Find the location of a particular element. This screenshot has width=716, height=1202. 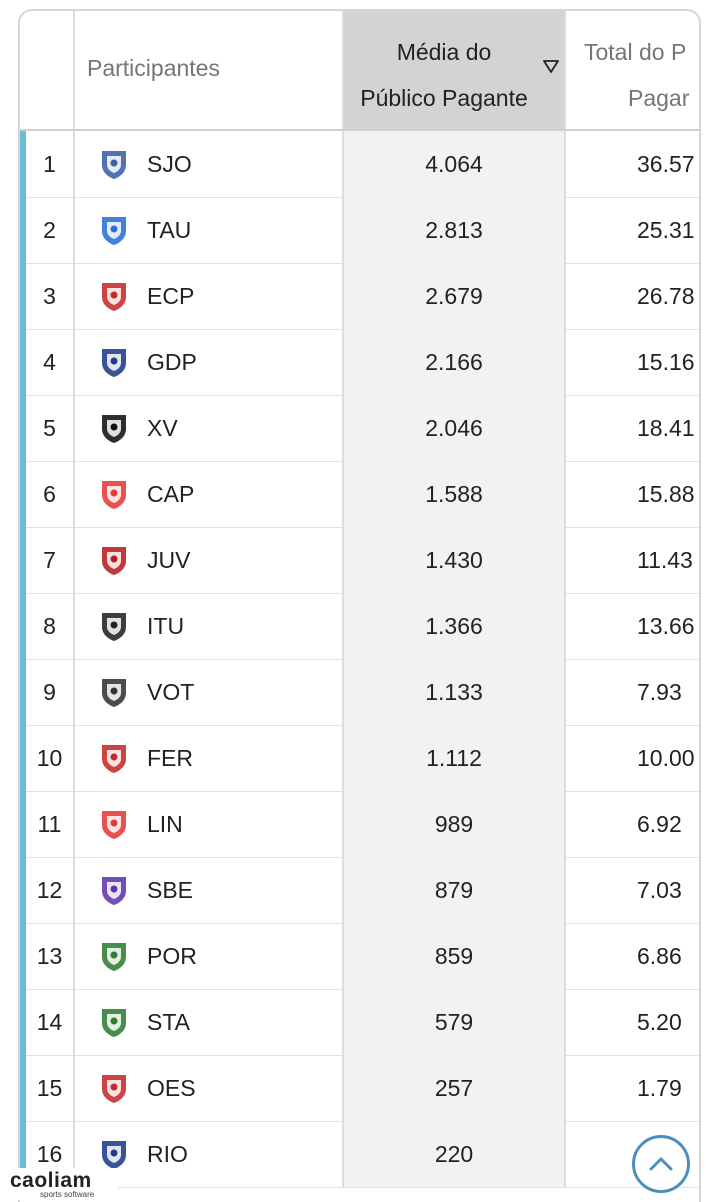

row-average-attendance: 2.046 is located at coordinates (455, 428).